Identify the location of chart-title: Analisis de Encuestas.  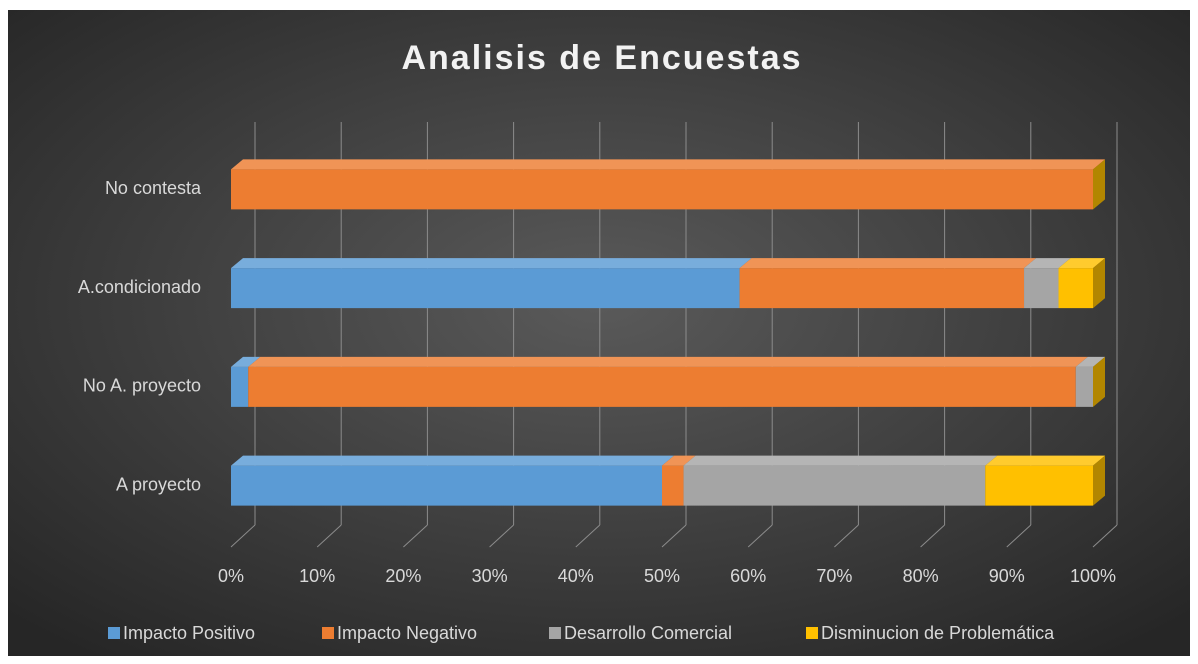
(601, 58).